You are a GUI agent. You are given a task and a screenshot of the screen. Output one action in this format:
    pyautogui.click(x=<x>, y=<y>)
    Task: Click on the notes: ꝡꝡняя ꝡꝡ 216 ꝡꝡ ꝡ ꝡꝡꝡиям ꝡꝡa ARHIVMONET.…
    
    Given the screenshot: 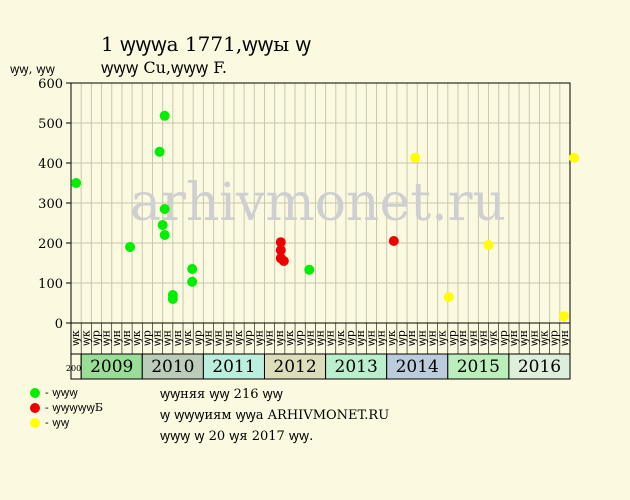 What is the action you would take?
    pyautogui.click(x=274, y=415)
    